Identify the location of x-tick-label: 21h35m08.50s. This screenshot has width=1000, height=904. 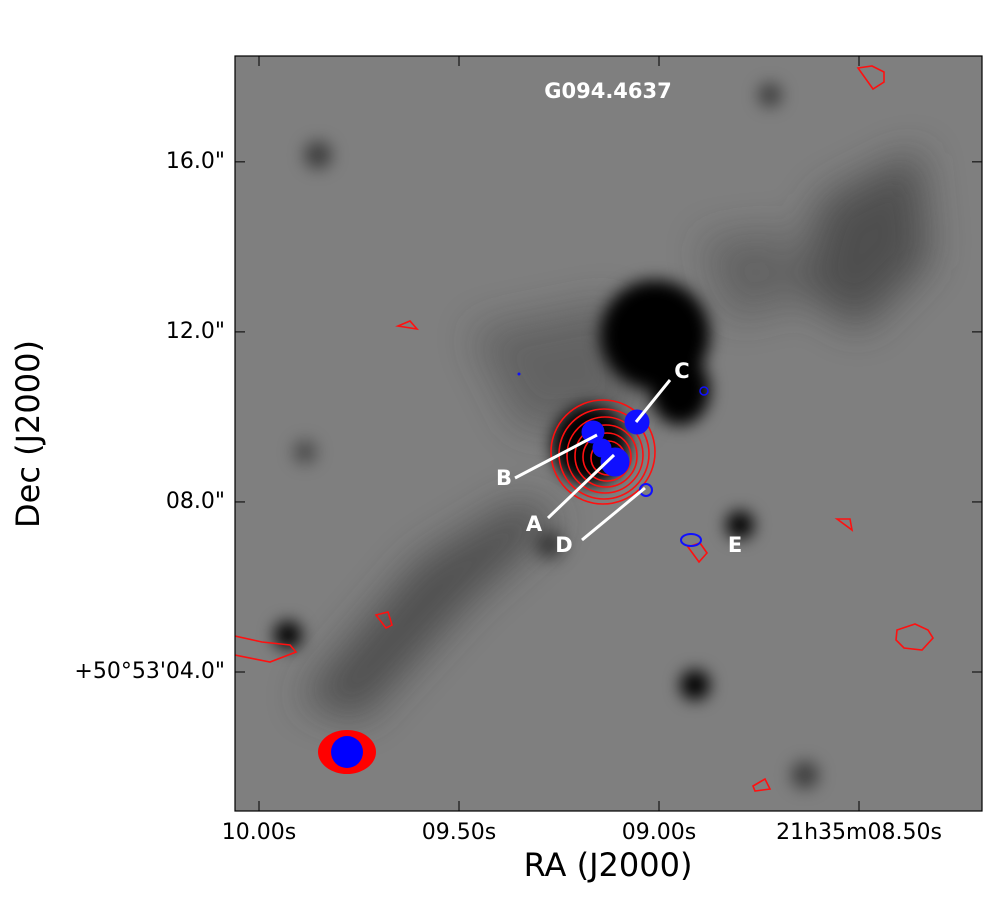
(859, 832).